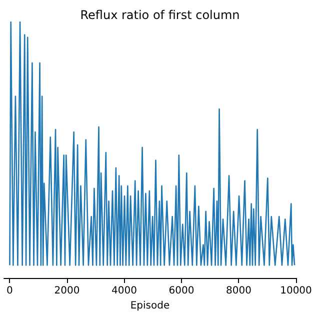  Describe the element at coordinates (239, 291) in the screenshot. I see `x-tick-label: 8000` at that location.